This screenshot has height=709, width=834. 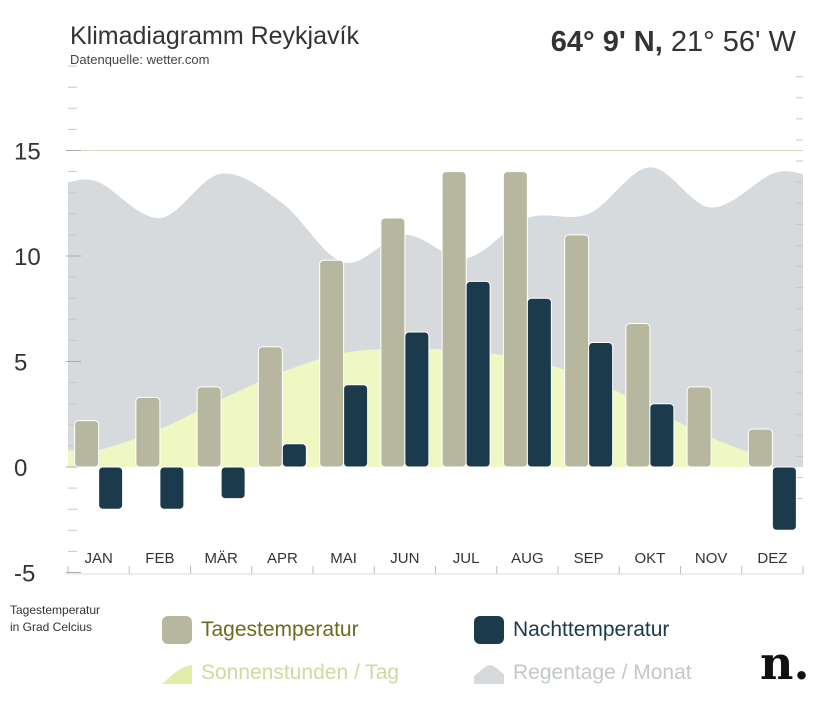 I want to click on legend-day-temp-label: Tagestemperatur, so click(x=280, y=629).